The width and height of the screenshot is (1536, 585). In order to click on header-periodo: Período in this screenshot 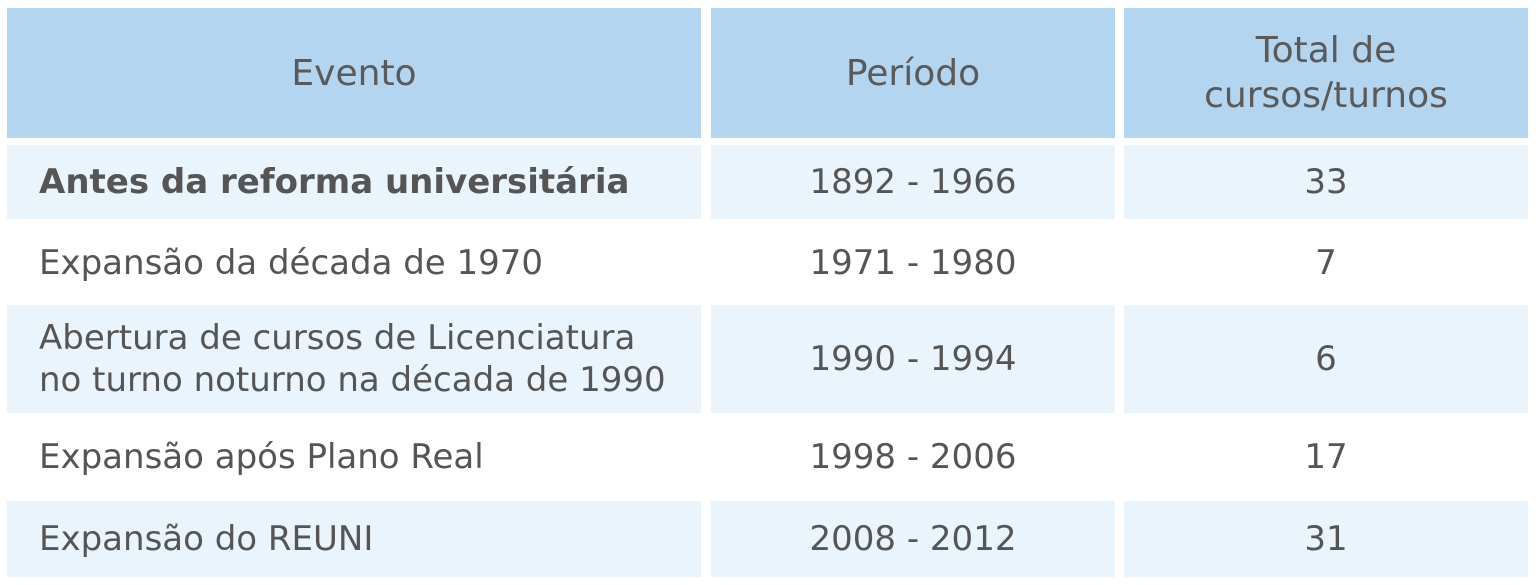, I will do `click(913, 73)`.